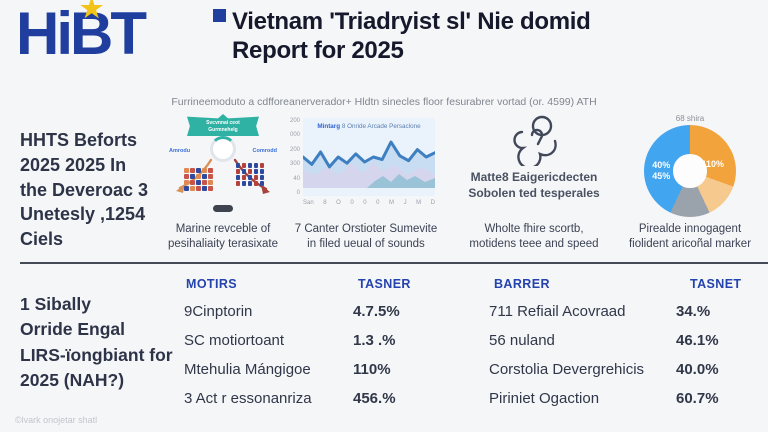 This screenshot has width=768, height=432. Describe the element at coordinates (535, 140) in the screenshot. I see `abstract-outline-icon` at that location.